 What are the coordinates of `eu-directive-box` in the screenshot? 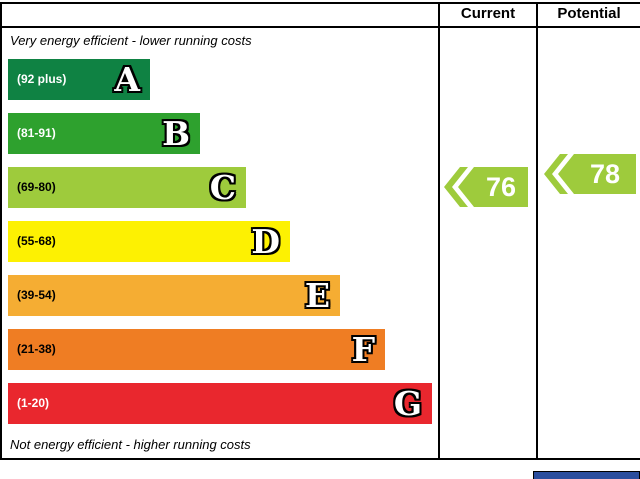 It's located at (586, 475).